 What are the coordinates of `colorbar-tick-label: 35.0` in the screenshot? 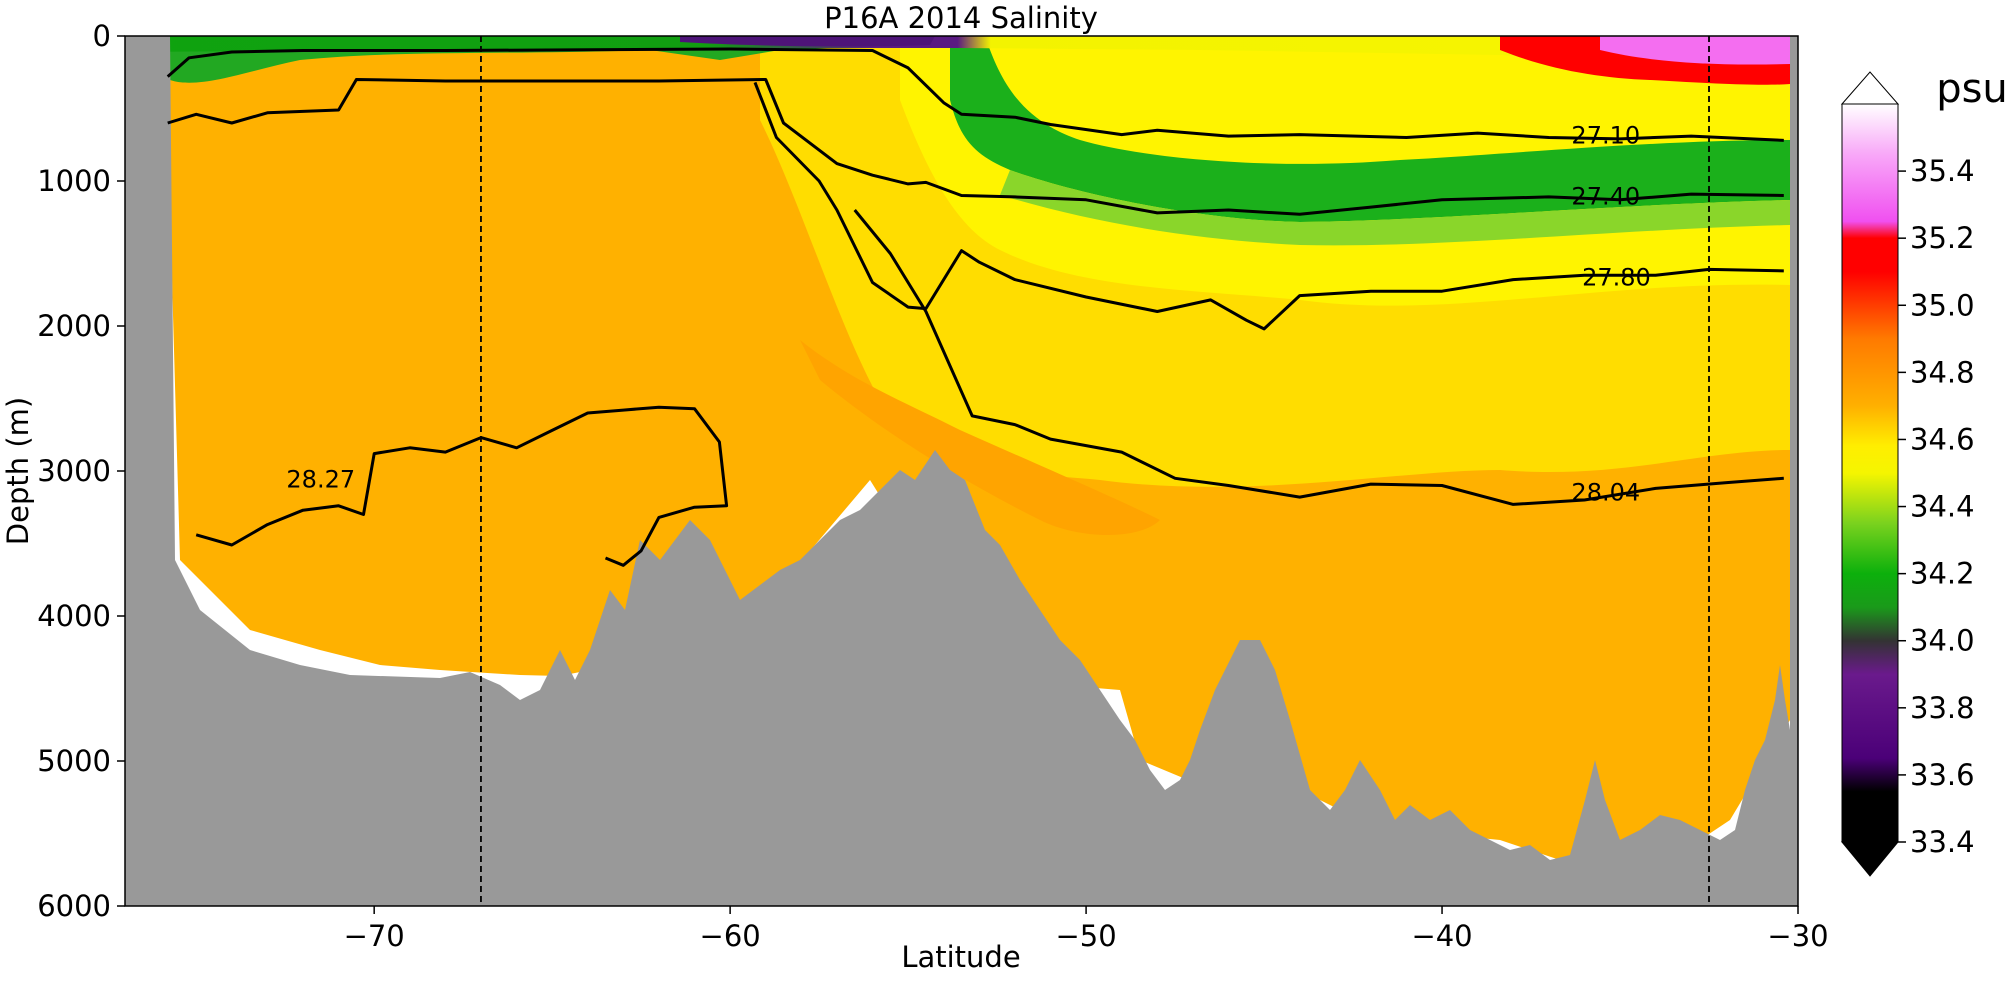 It's located at (1942, 305).